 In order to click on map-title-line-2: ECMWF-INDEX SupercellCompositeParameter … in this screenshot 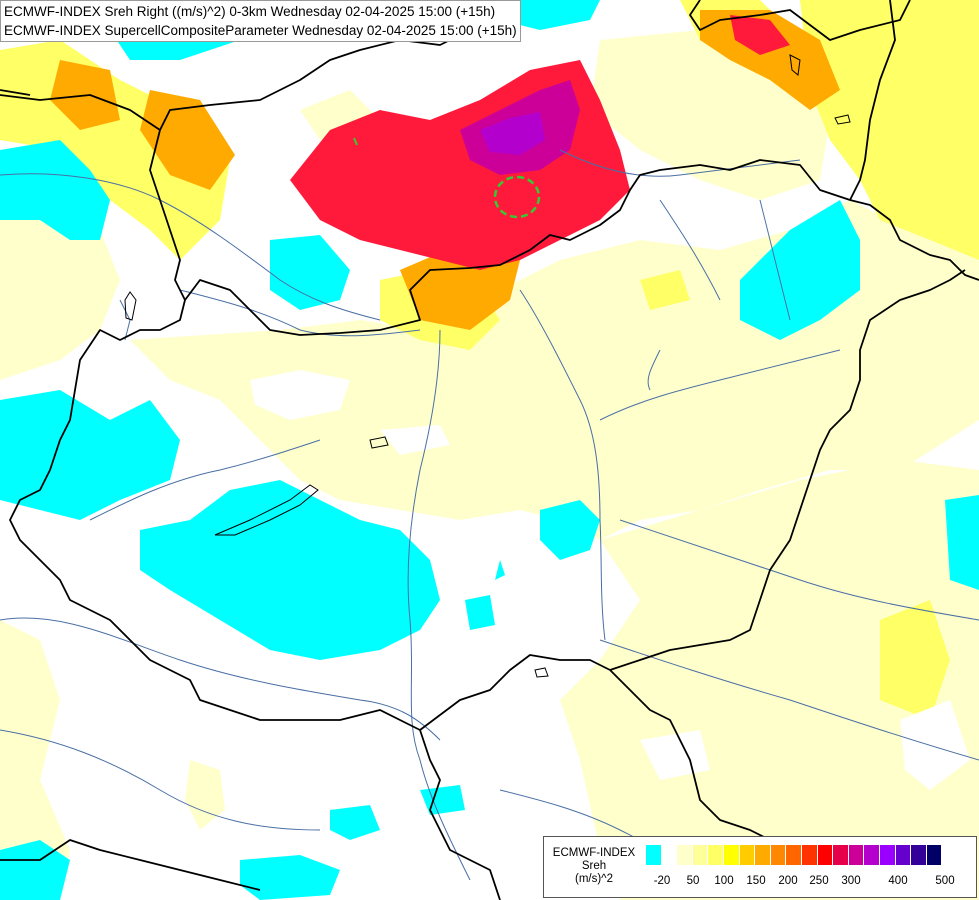, I will do `click(260, 30)`.